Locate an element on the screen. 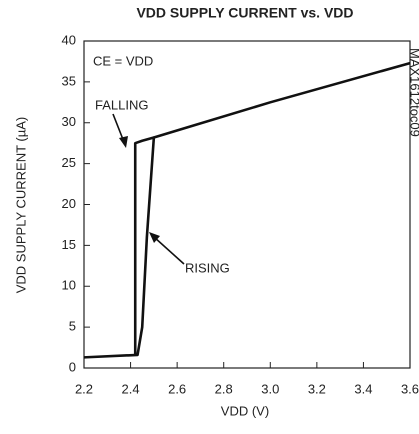 The image size is (419, 434). x-tick-label: 2.8 is located at coordinates (224, 388).